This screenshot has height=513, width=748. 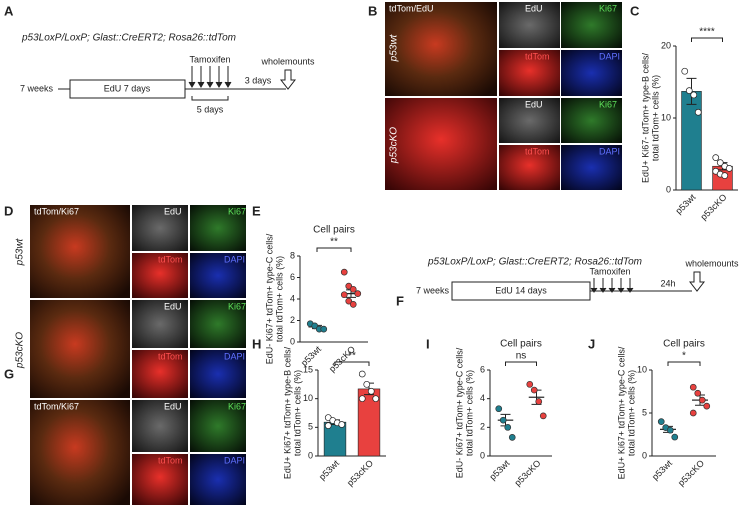 What do you see at coordinates (292, 255) in the screenshot?
I see `y-tick-label: 8` at bounding box center [292, 255].